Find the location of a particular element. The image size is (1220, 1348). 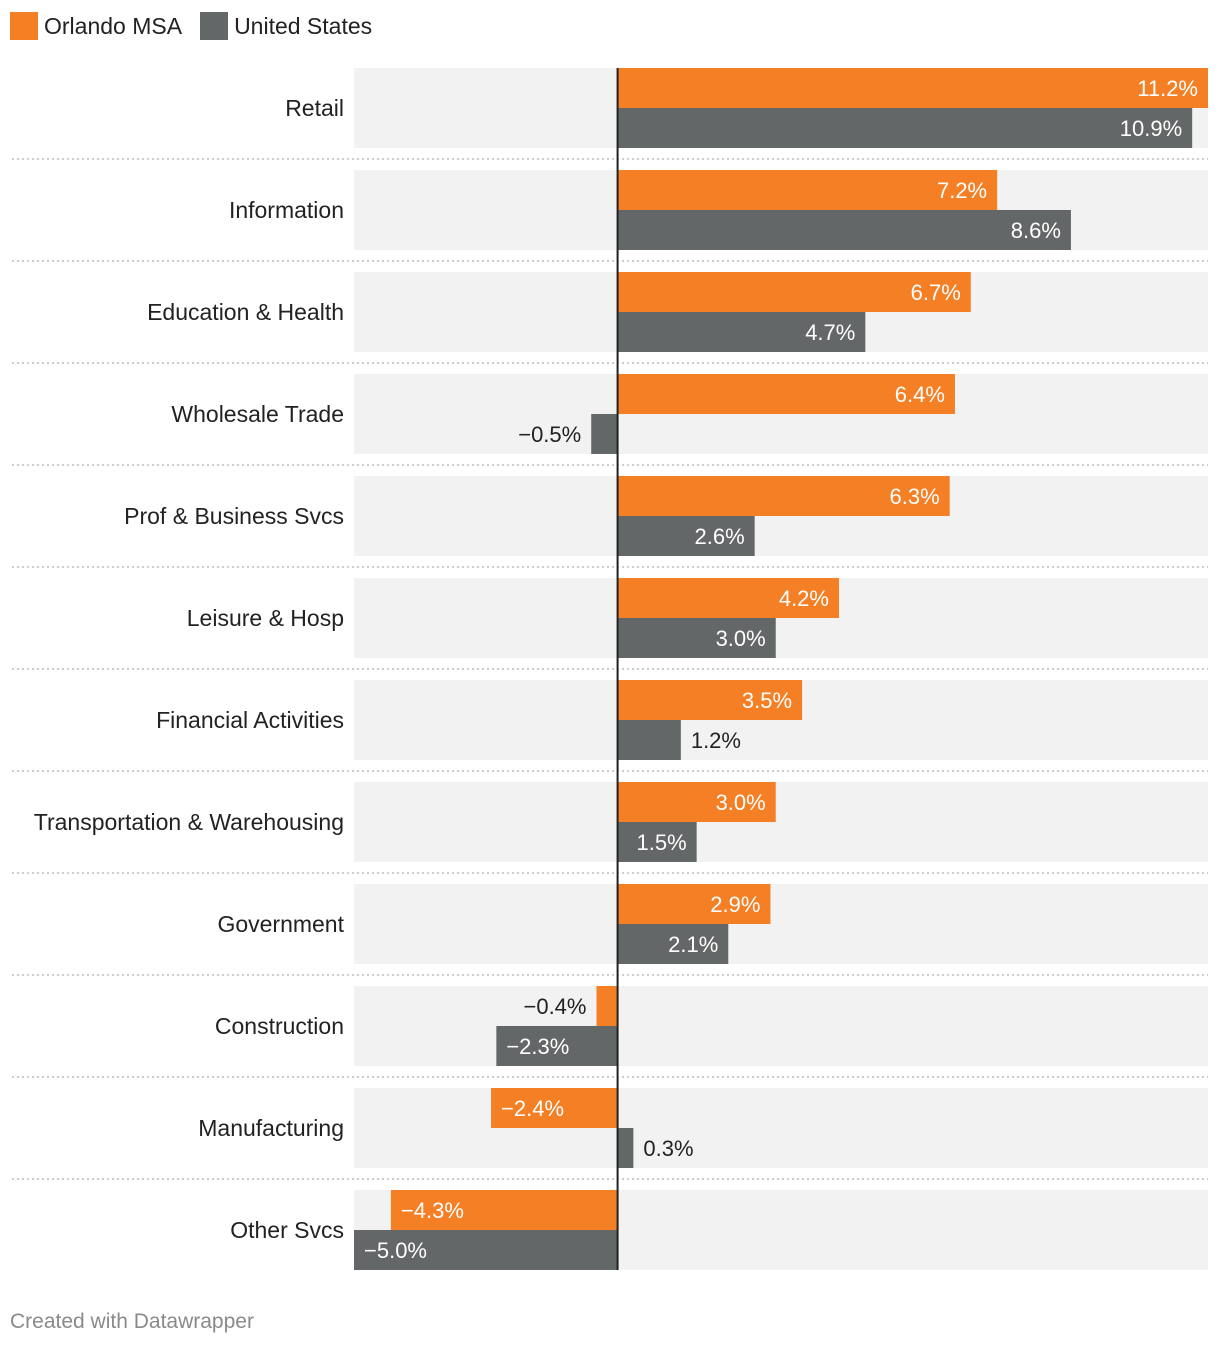

data-label-orlando-msa-retail: 11.2% is located at coordinates (1167, 88).